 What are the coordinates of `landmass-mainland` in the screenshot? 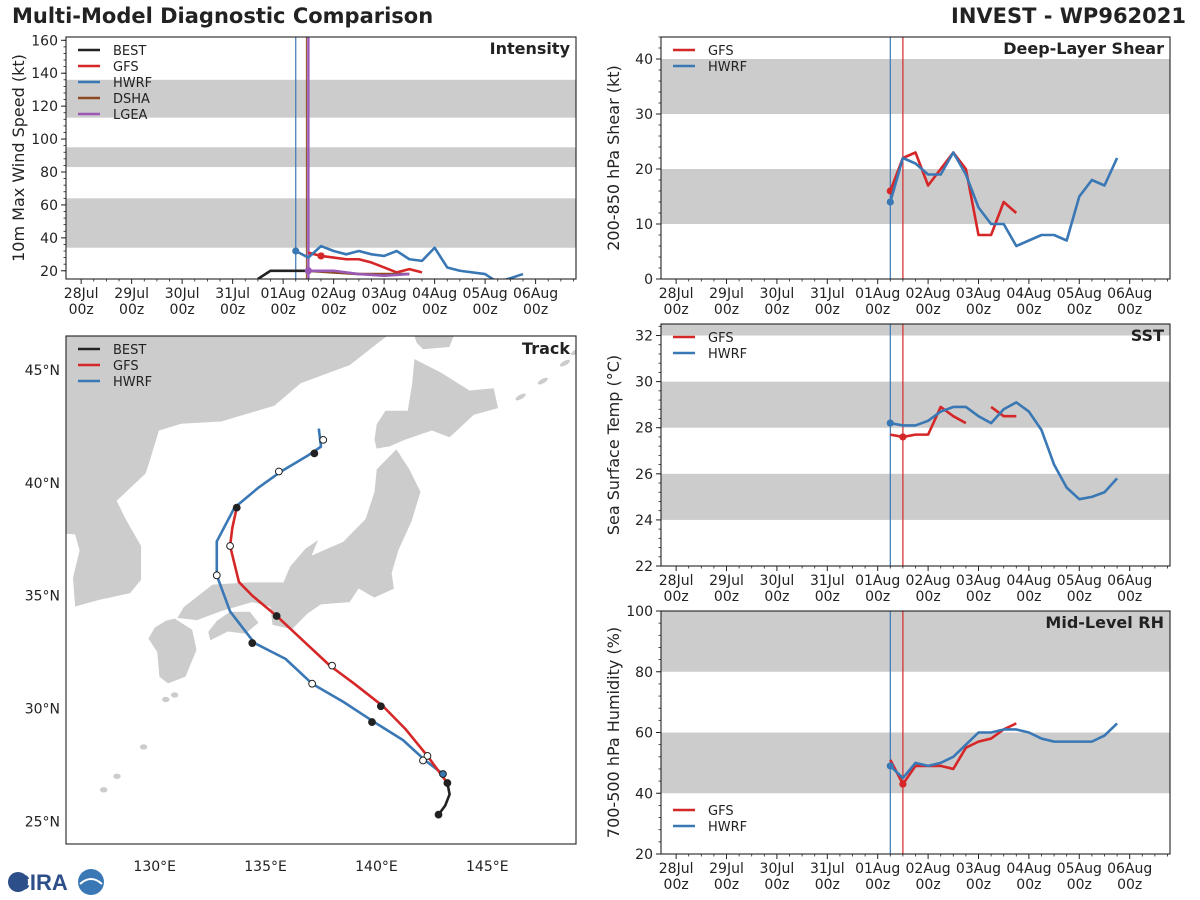 It's located at (227, 472).